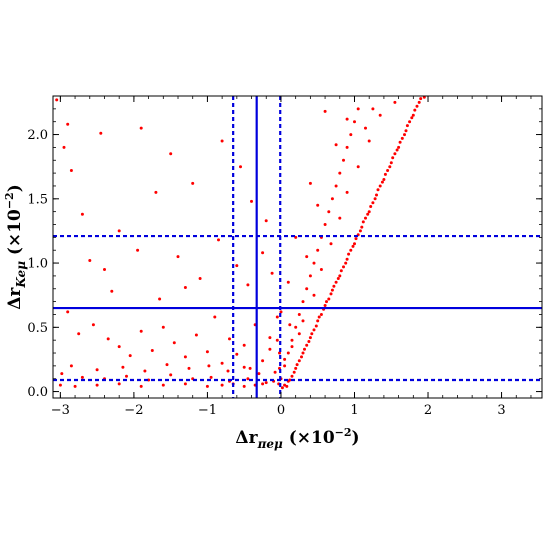  What do you see at coordinates (428, 410) in the screenshot?
I see `x-tick-label: 2` at bounding box center [428, 410].